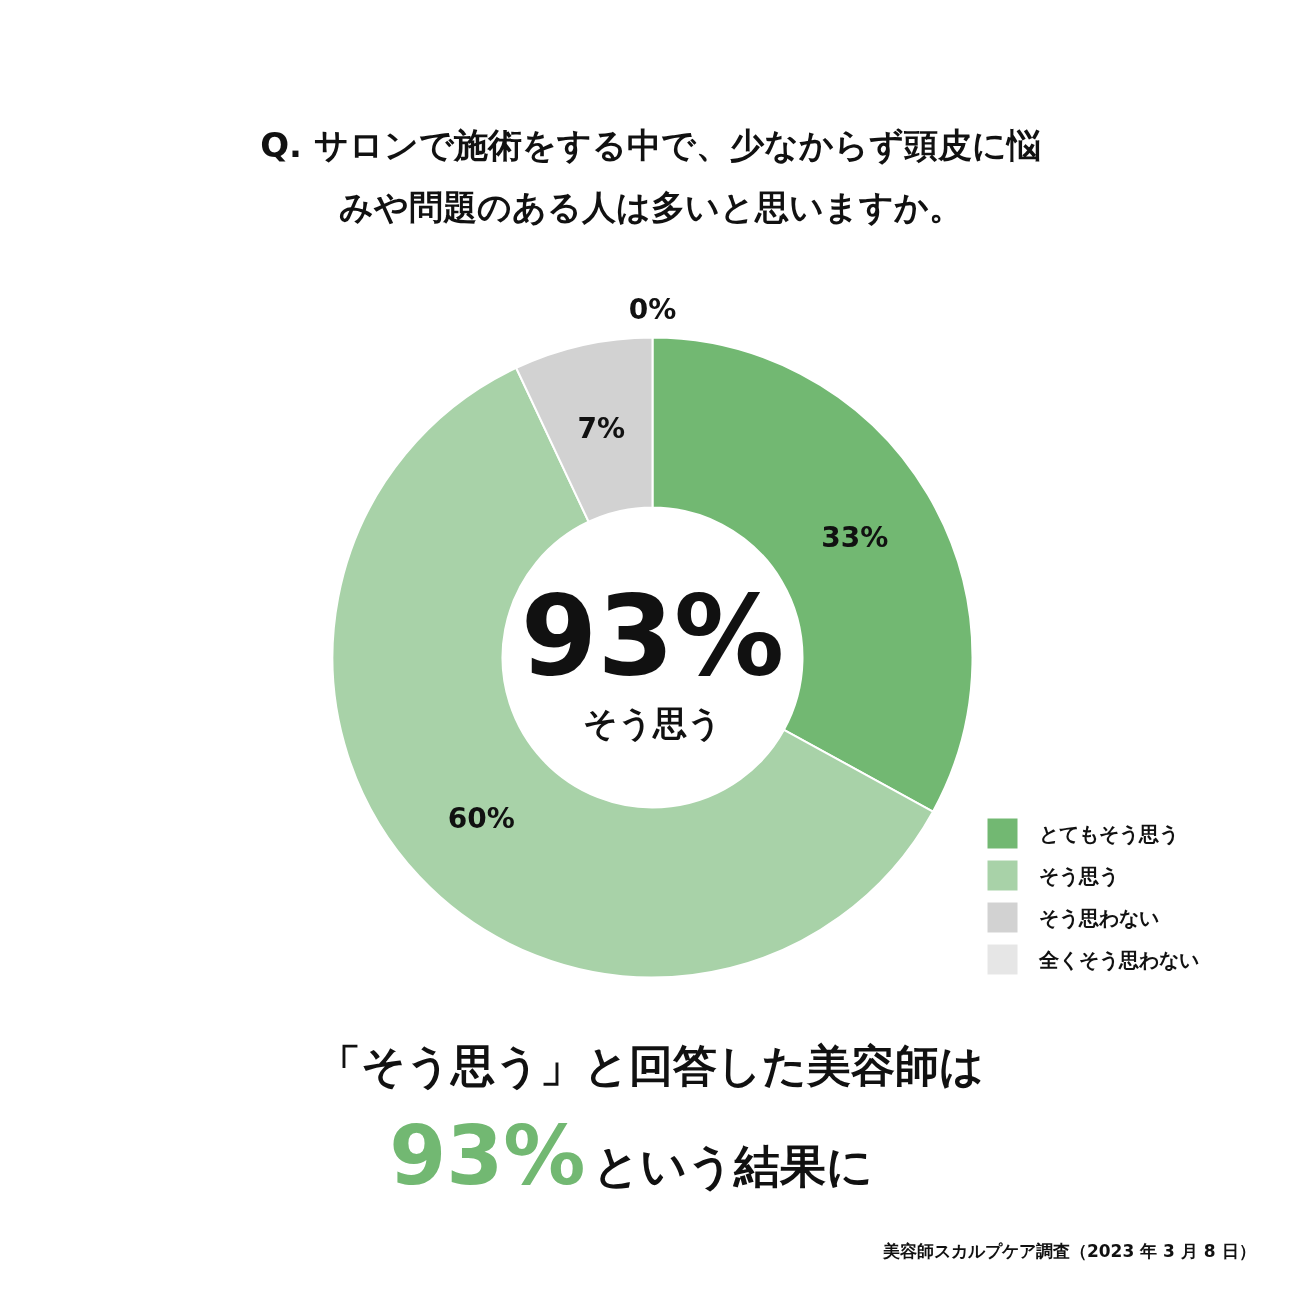 The width and height of the screenshot is (1300, 1300). What do you see at coordinates (650, 175) in the screenshot?
I see `chart-title: Q. サロンで施術をする中で、少なからず頭皮に悩みや問題のある人は多いと思いますか。` at bounding box center [650, 175].